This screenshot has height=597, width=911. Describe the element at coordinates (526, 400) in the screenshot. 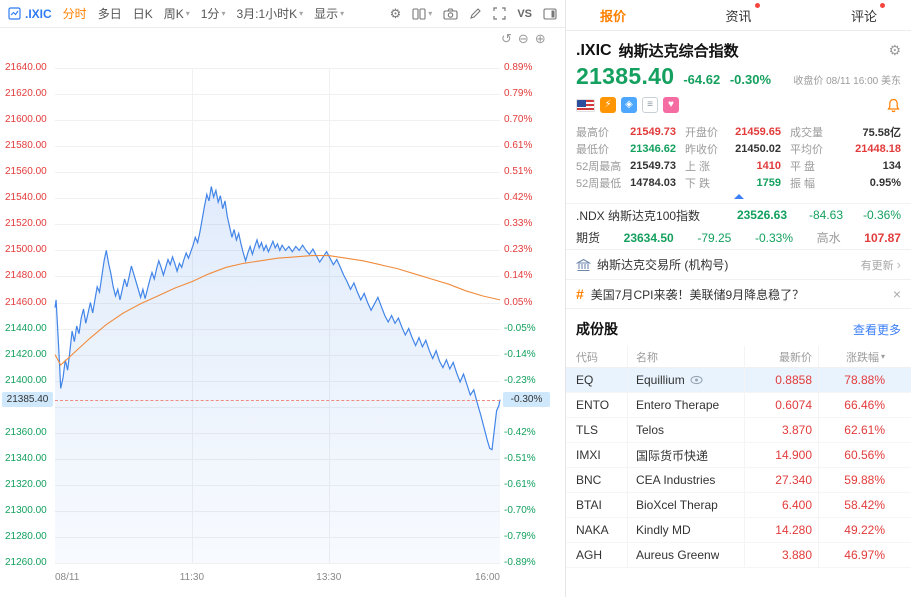

I see `current-percent-axis-badge: -0.30%` at that location.